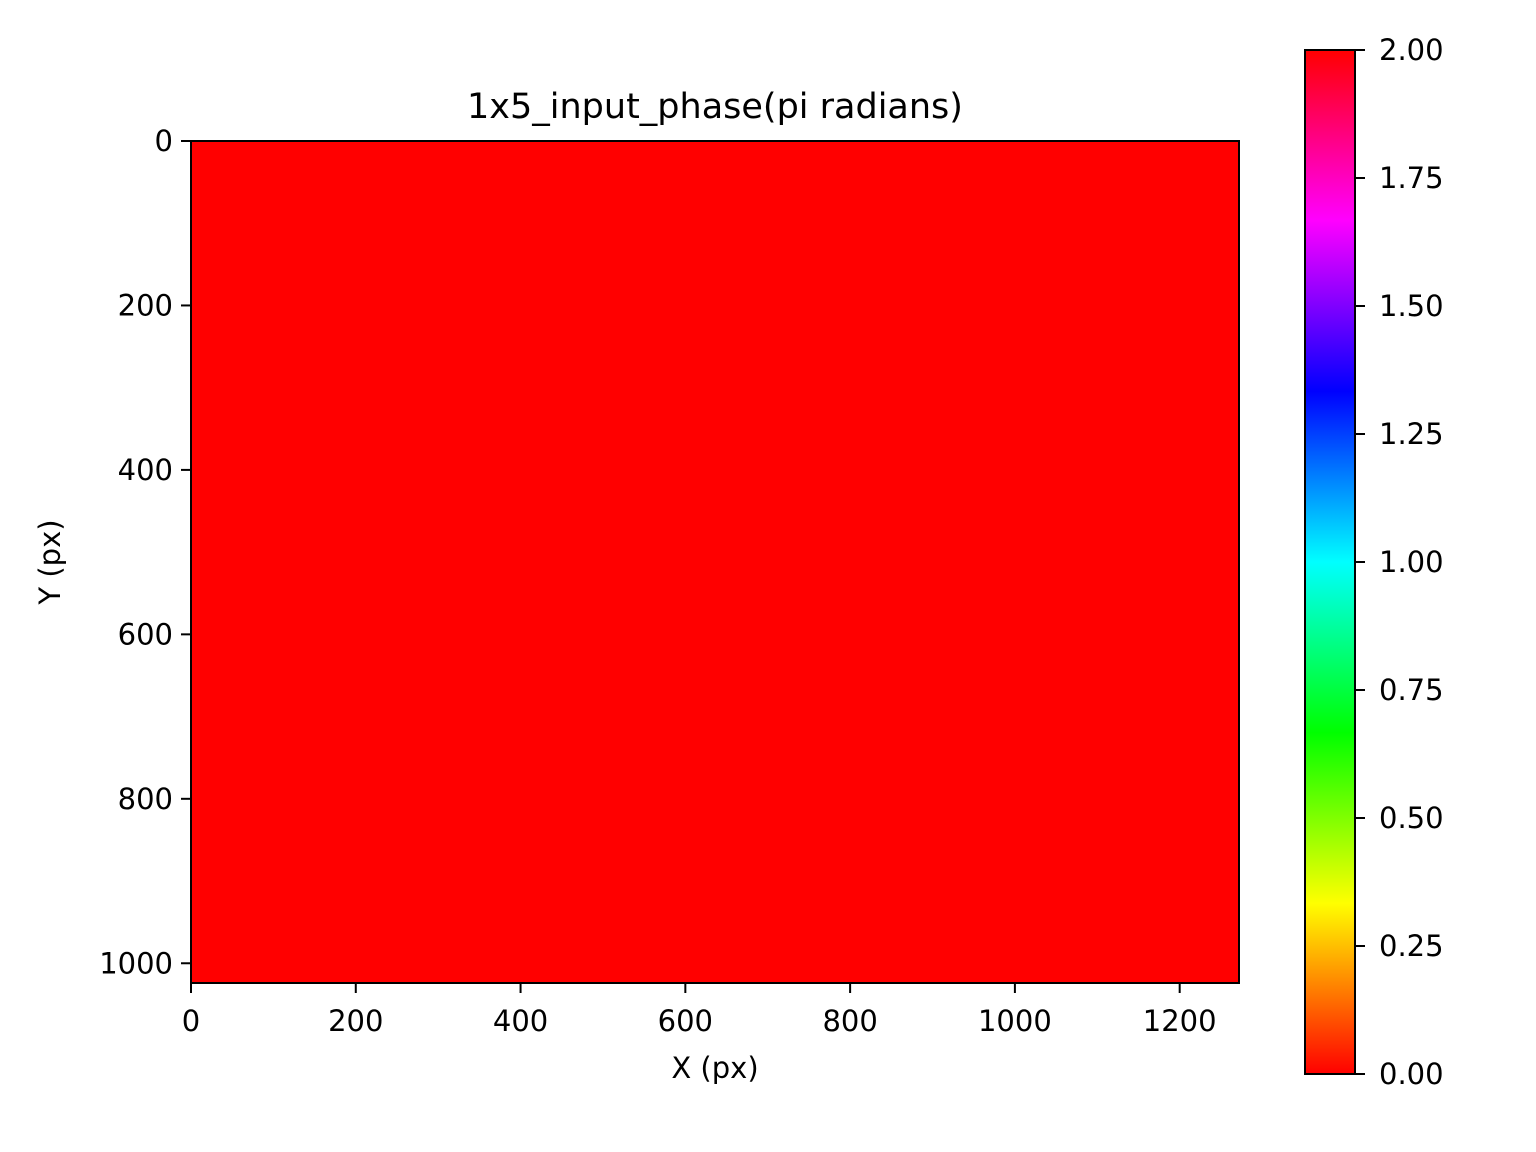 The width and height of the screenshot is (1536, 1152). I want to click on x-tick-label: 800, so click(849, 1021).